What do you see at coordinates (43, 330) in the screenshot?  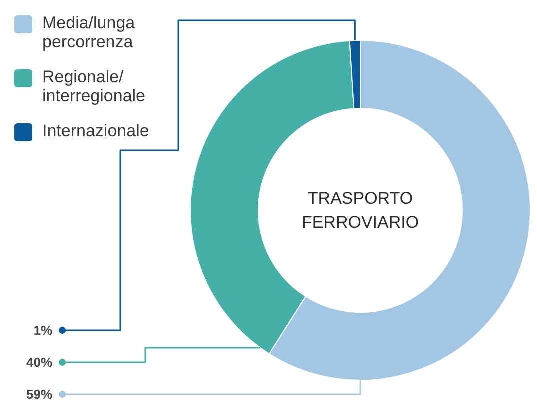 I see `data-label: 1%` at bounding box center [43, 330].